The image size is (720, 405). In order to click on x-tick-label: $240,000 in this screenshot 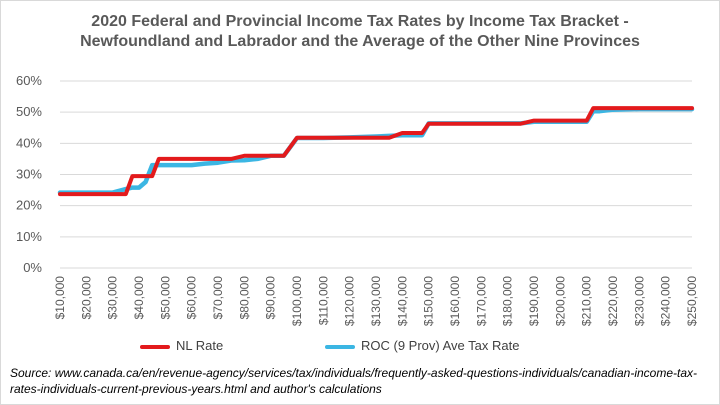, I will do `click(666, 301)`.